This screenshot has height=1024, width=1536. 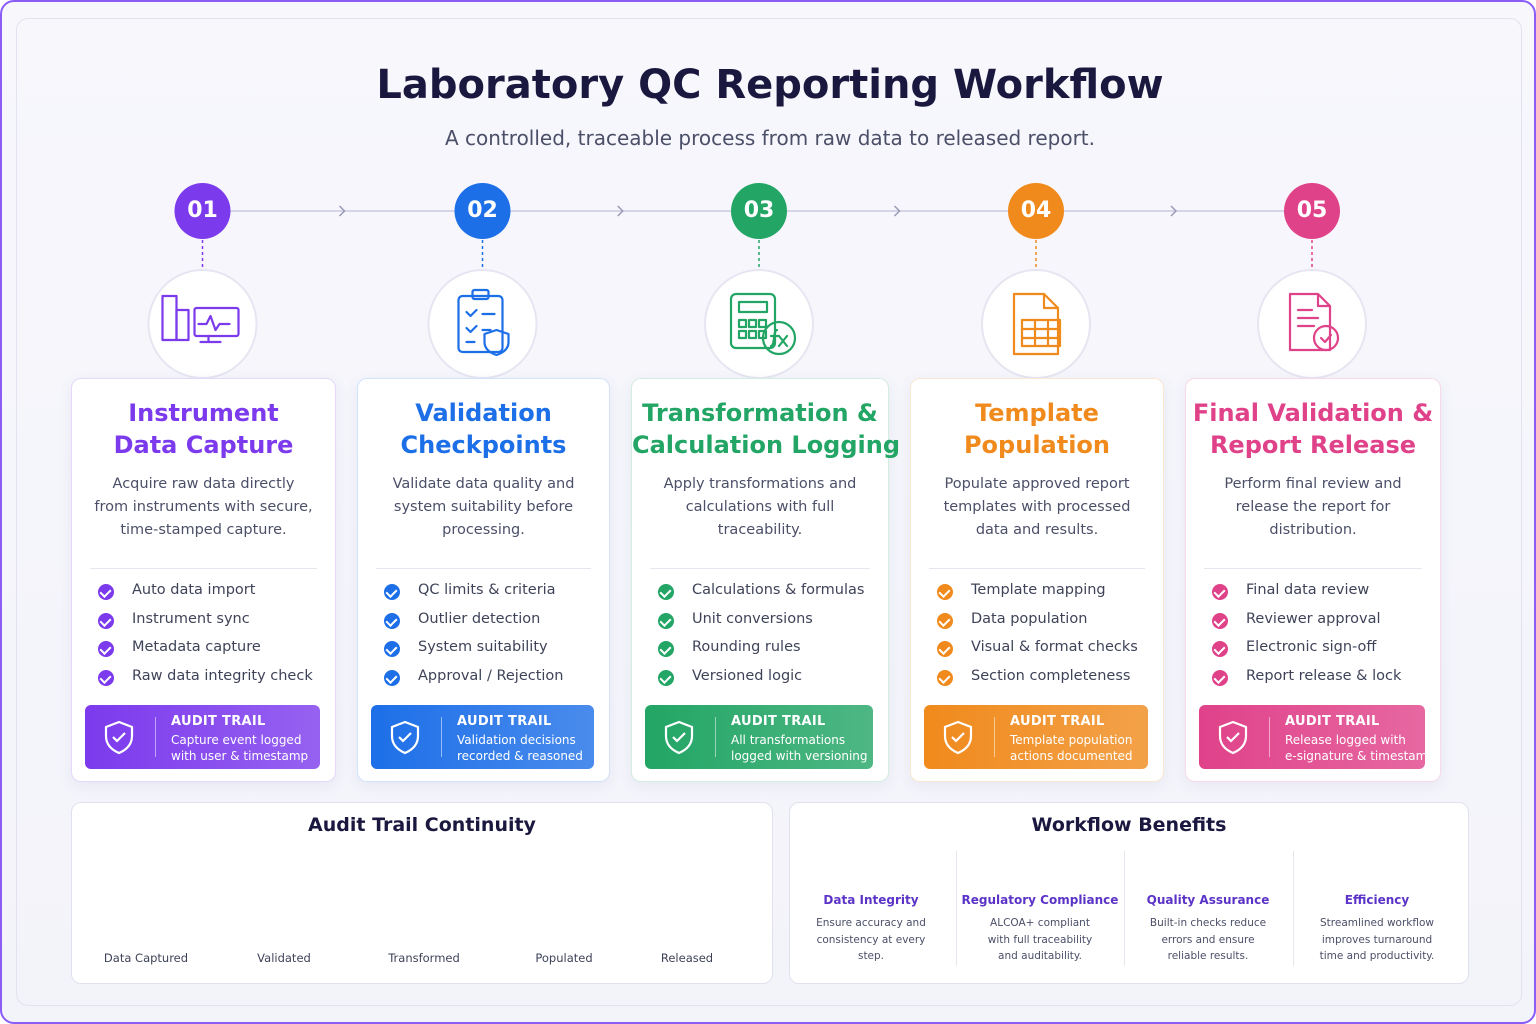 I want to click on audit-text: with user & timestamp, so click(x=240, y=756).